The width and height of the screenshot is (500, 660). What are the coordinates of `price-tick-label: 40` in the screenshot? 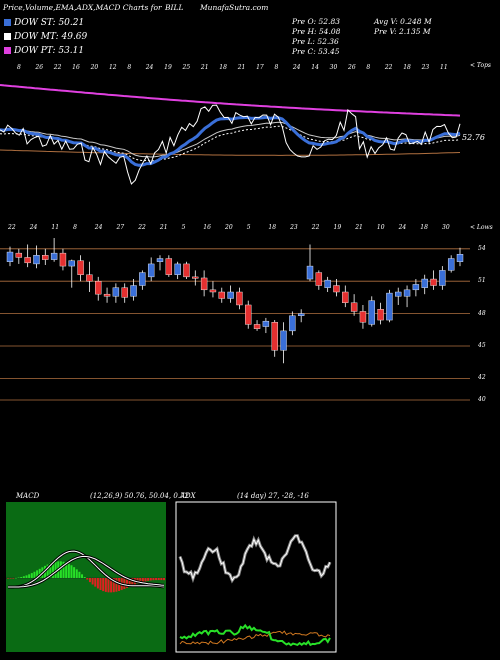 It's located at (482, 399).